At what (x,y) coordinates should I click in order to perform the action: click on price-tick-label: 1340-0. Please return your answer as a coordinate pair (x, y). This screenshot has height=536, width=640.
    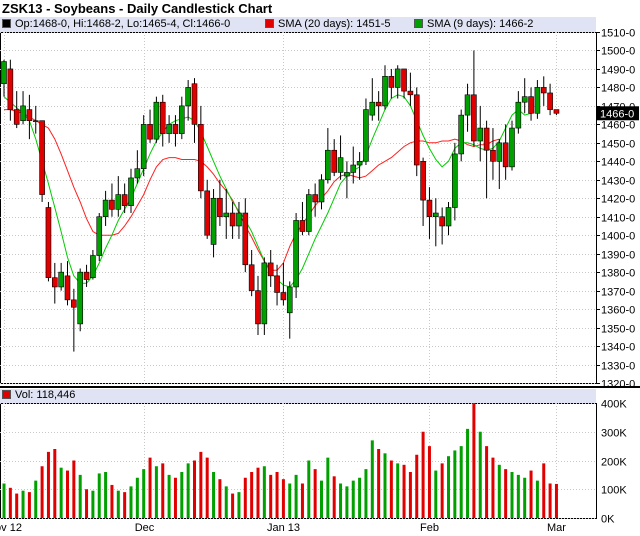
    Looking at the image, I should click on (618, 348).